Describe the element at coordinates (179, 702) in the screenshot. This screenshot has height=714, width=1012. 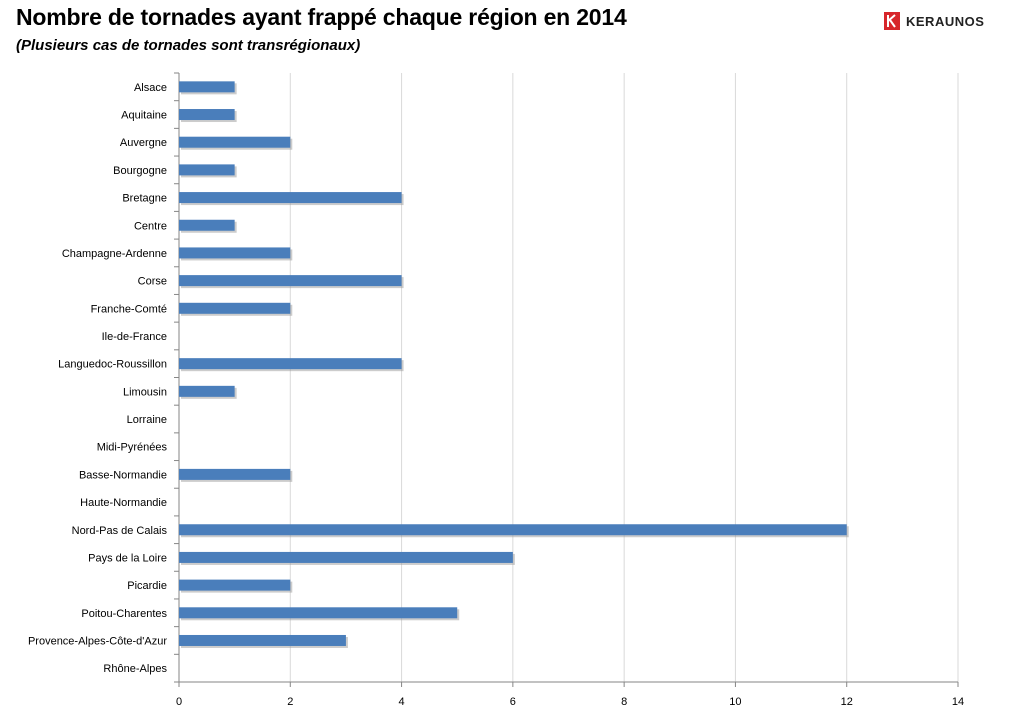
I see `x-tick-label: 0` at that location.